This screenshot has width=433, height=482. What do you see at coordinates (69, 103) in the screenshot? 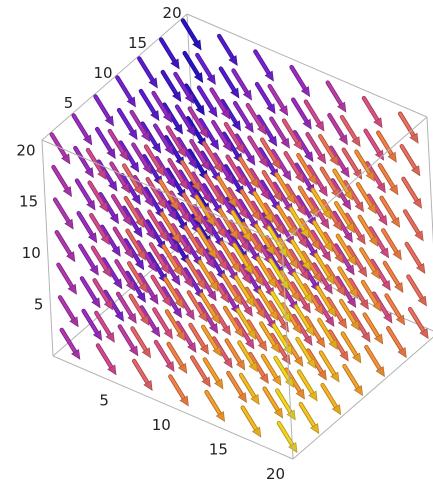
I see `y-tick-label: 5` at bounding box center [69, 103].